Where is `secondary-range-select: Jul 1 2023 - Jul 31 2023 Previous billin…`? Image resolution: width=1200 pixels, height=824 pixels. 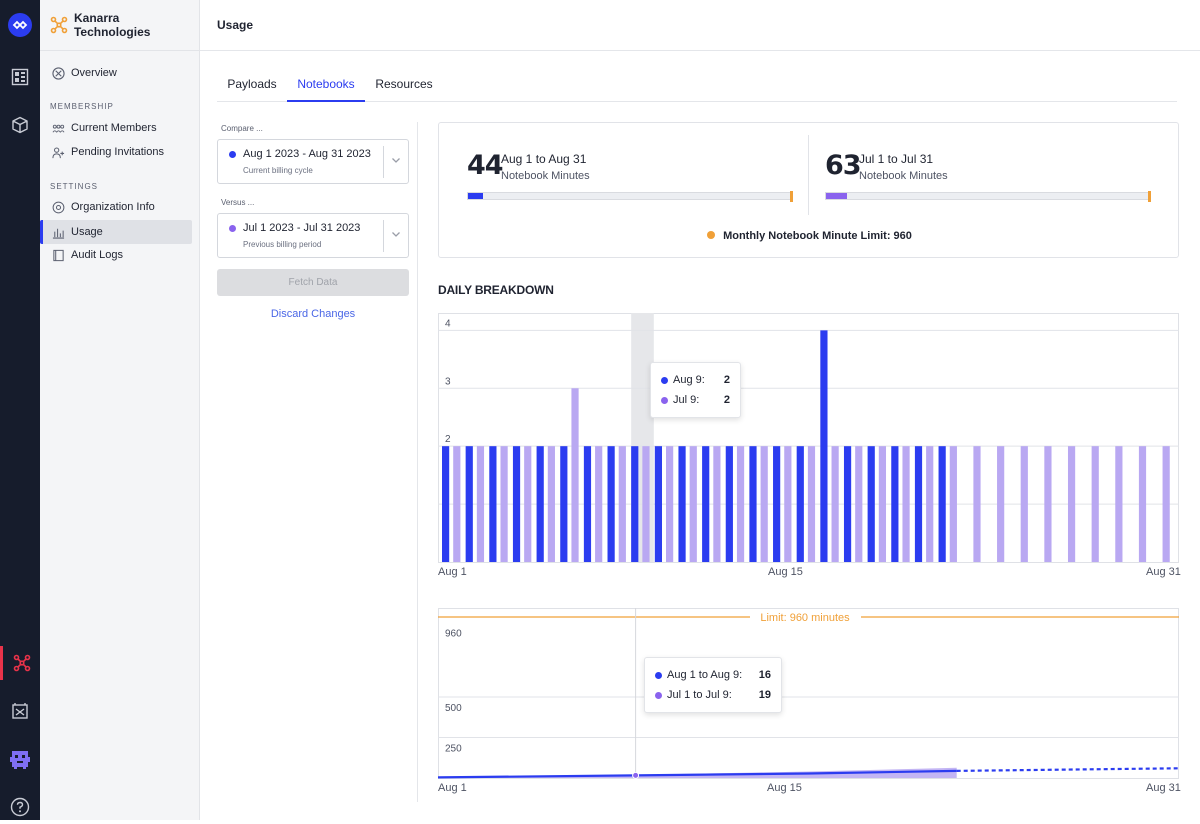
secondary-range-select: Jul 1 2023 - Jul 31 2023 Previous billin… is located at coordinates (313, 235).